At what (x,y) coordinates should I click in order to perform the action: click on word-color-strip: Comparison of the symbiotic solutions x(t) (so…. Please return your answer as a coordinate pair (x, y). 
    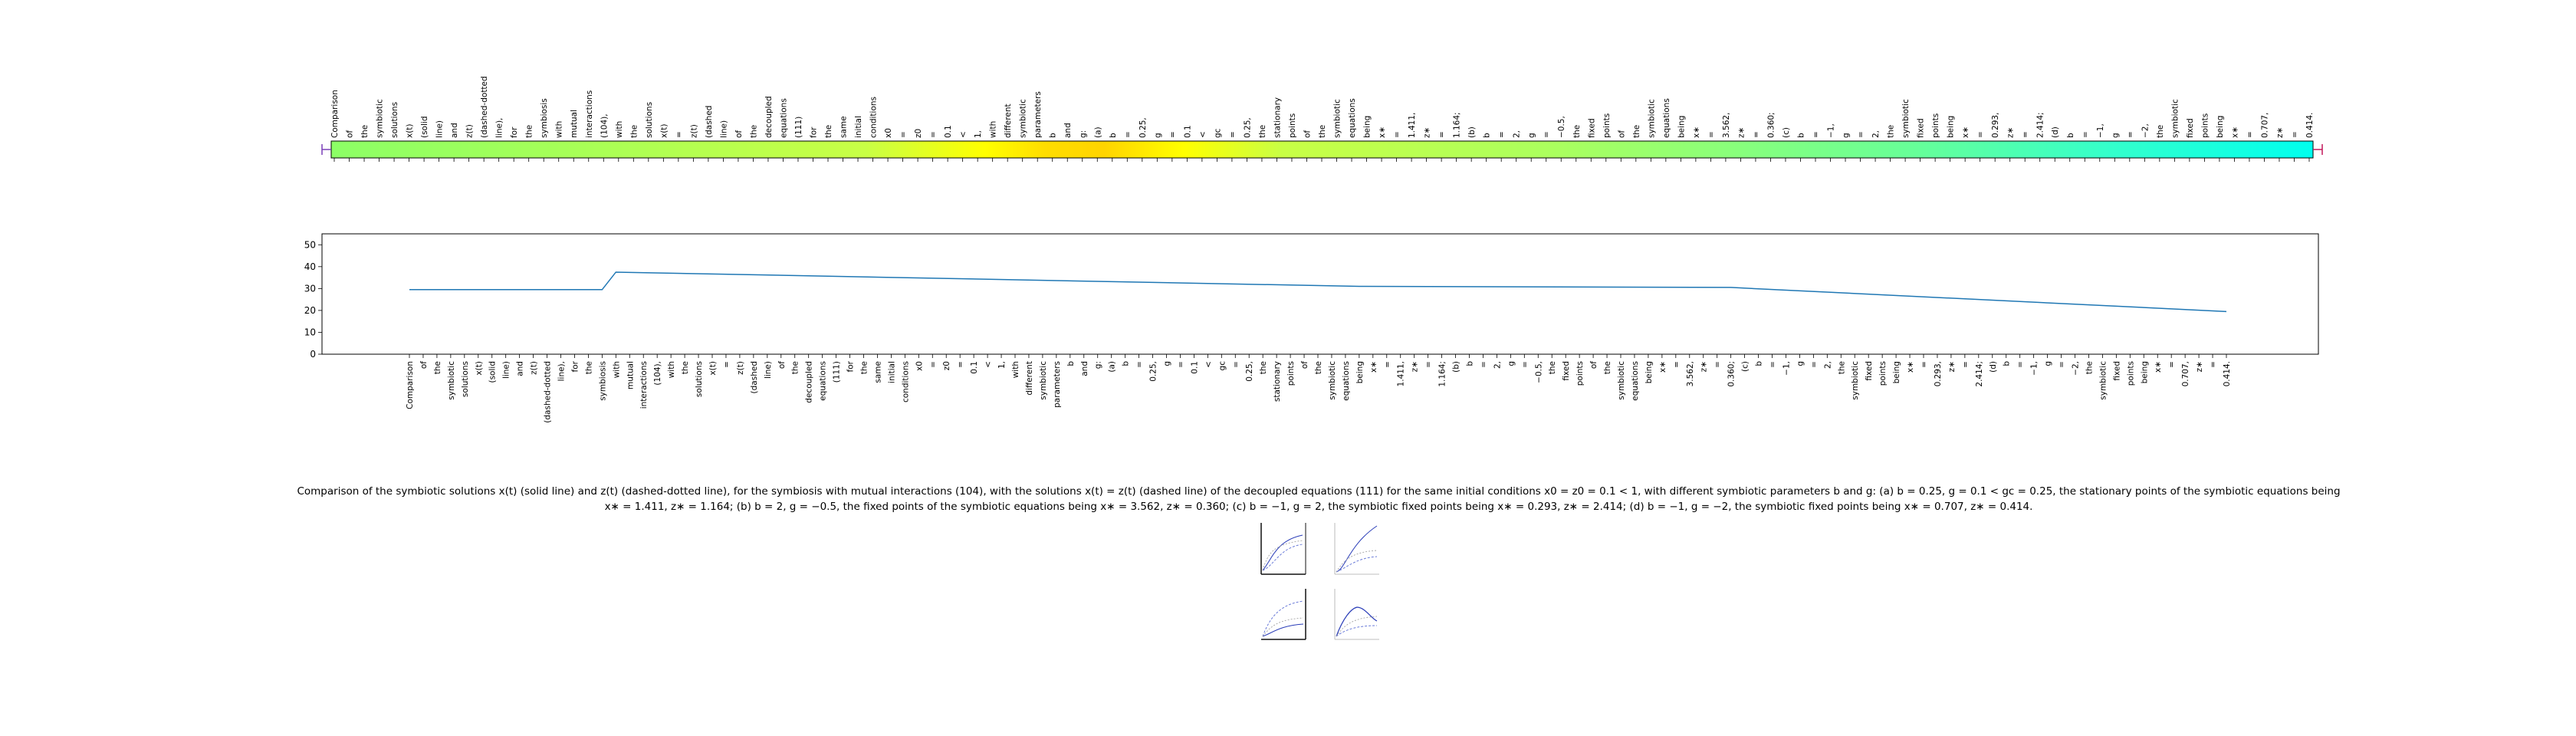
    Looking at the image, I should click on (1322, 119).